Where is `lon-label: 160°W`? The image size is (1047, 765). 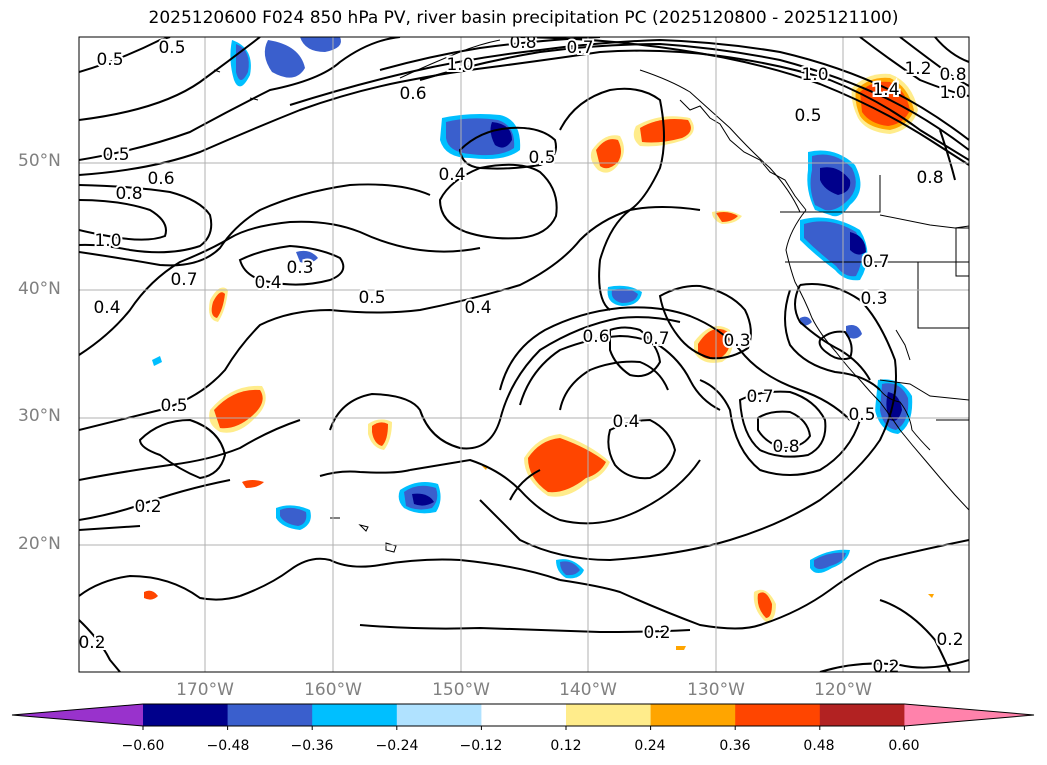
lon-label: 160°W is located at coordinates (333, 690).